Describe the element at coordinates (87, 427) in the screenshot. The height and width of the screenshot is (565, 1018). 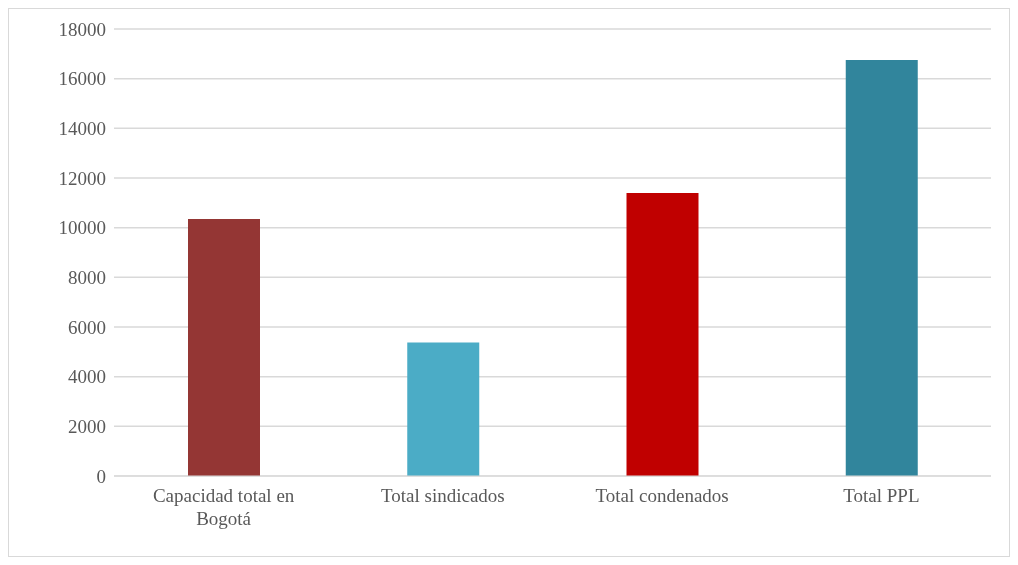
I see `y-tick-label: 2000` at that location.